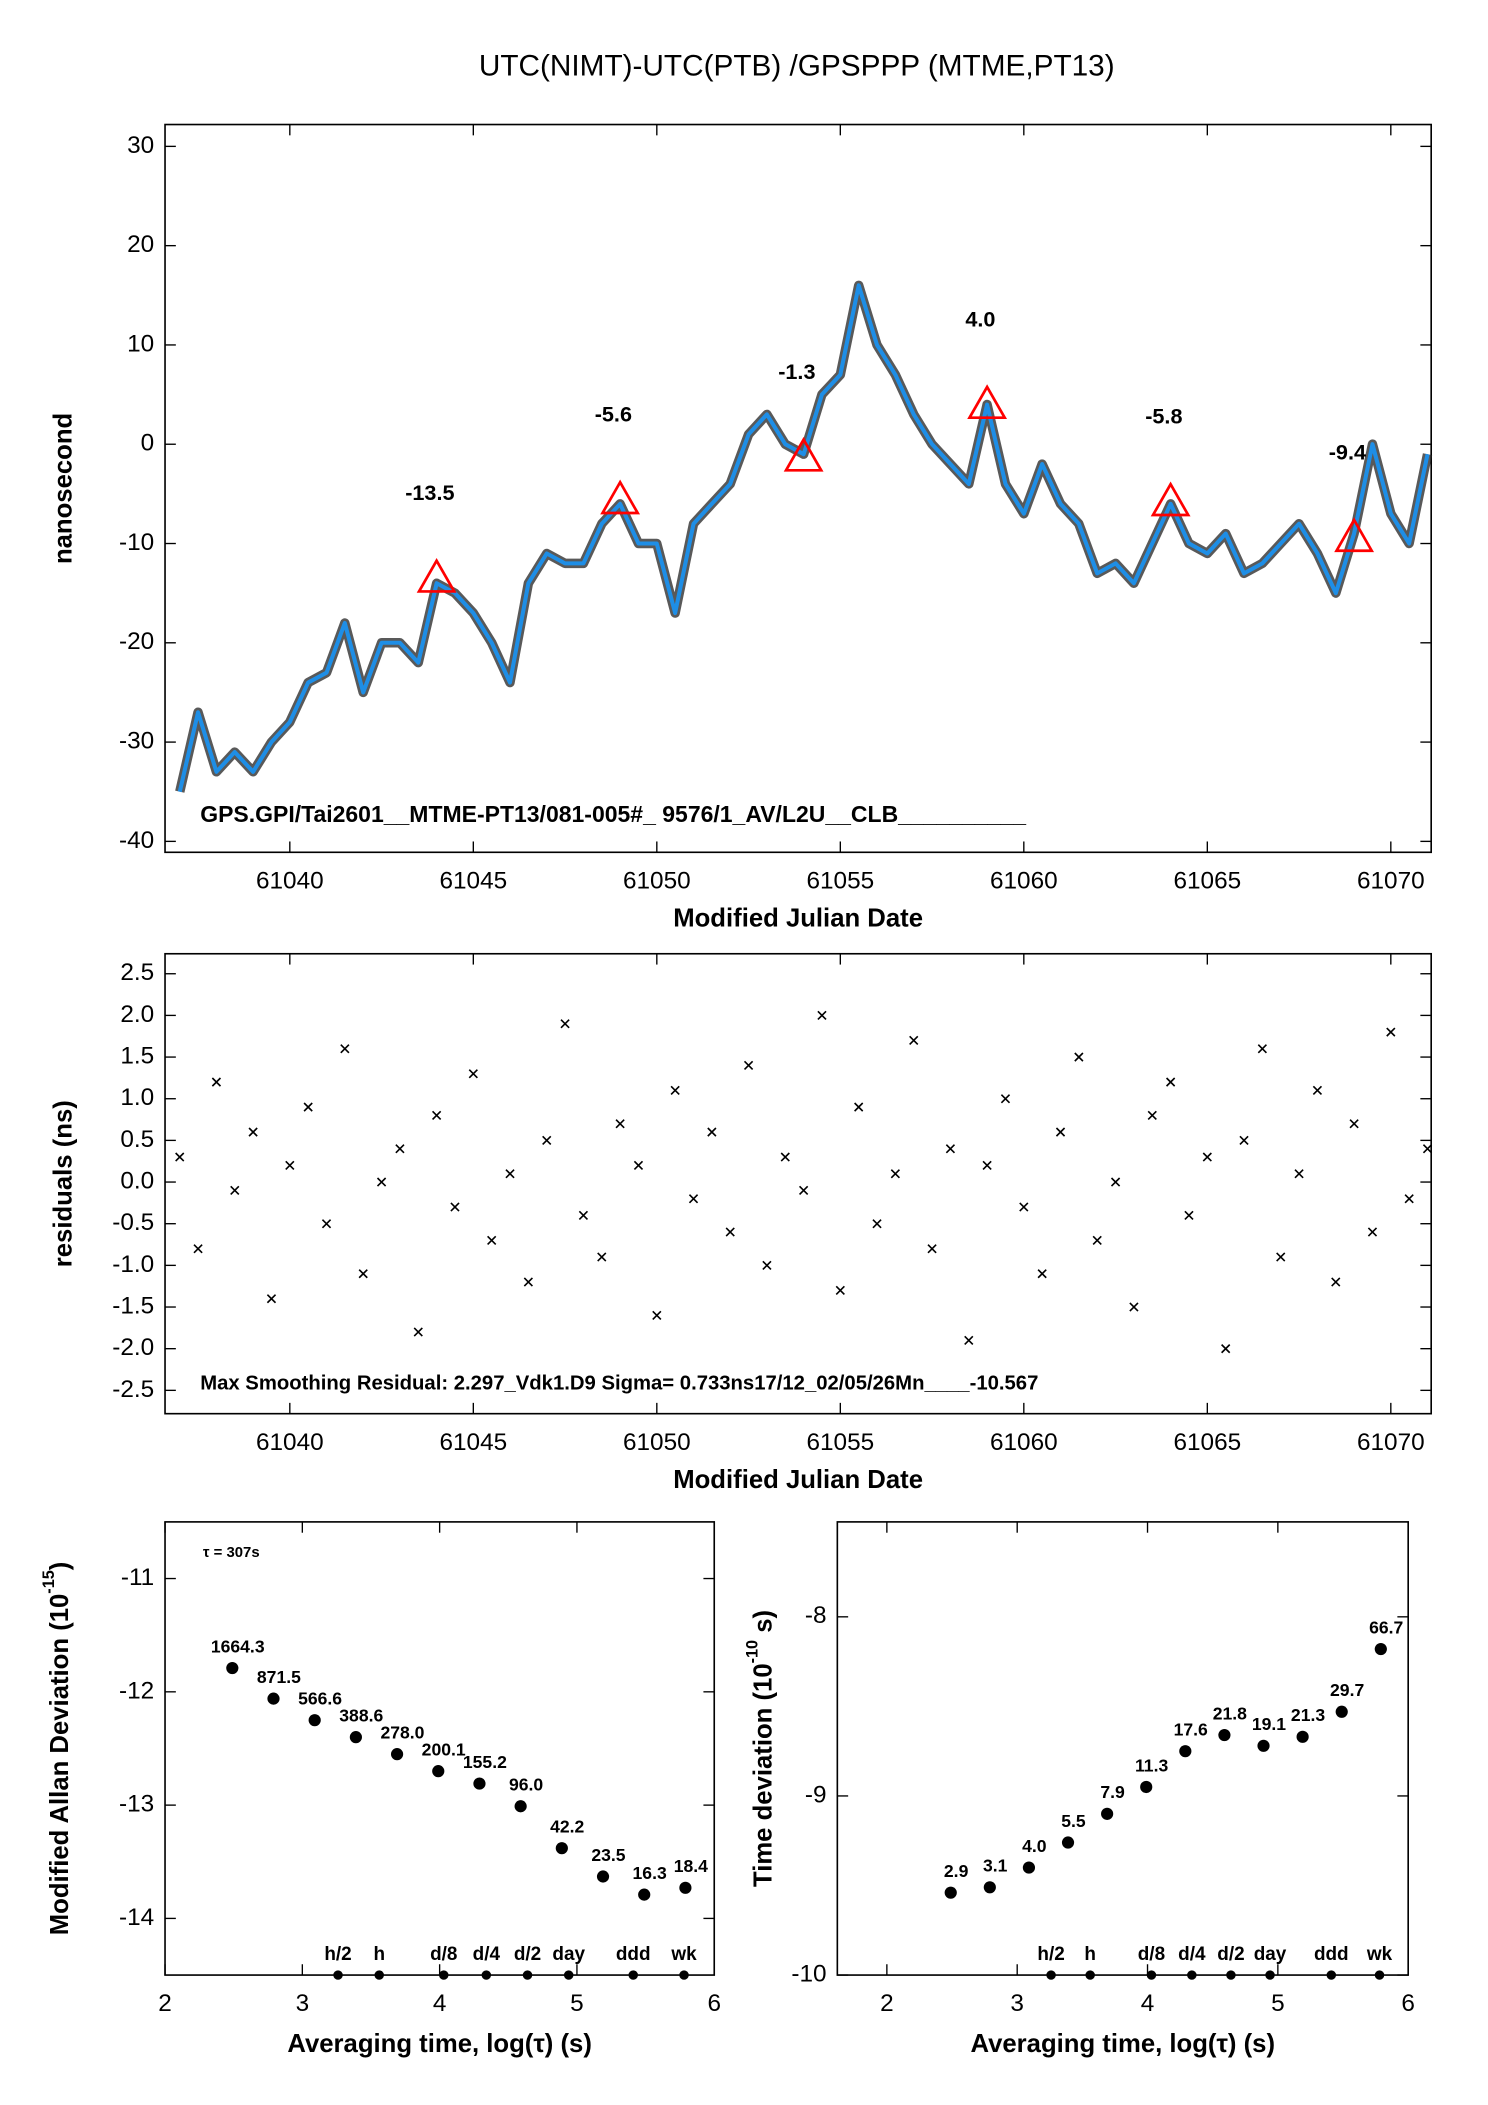  I want to click on x-tick-label: 61060, so click(1024, 1442).